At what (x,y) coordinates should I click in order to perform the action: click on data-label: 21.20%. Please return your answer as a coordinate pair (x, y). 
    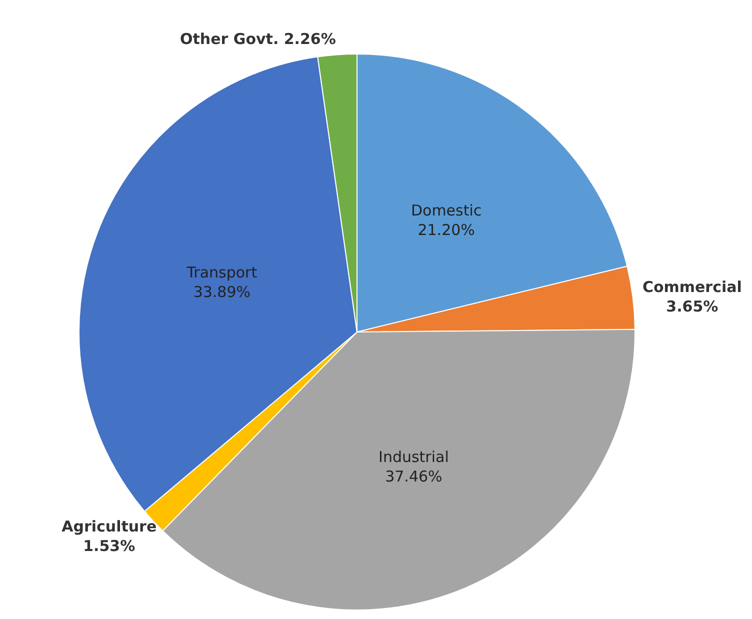
    Looking at the image, I should click on (446, 229).